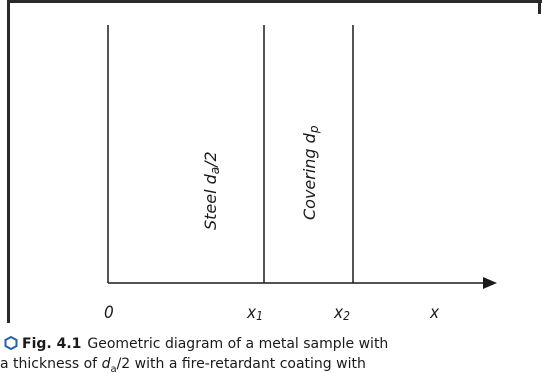  Describe the element at coordinates (490, 283) in the screenshot. I see `x-axis-arrowhead` at that location.